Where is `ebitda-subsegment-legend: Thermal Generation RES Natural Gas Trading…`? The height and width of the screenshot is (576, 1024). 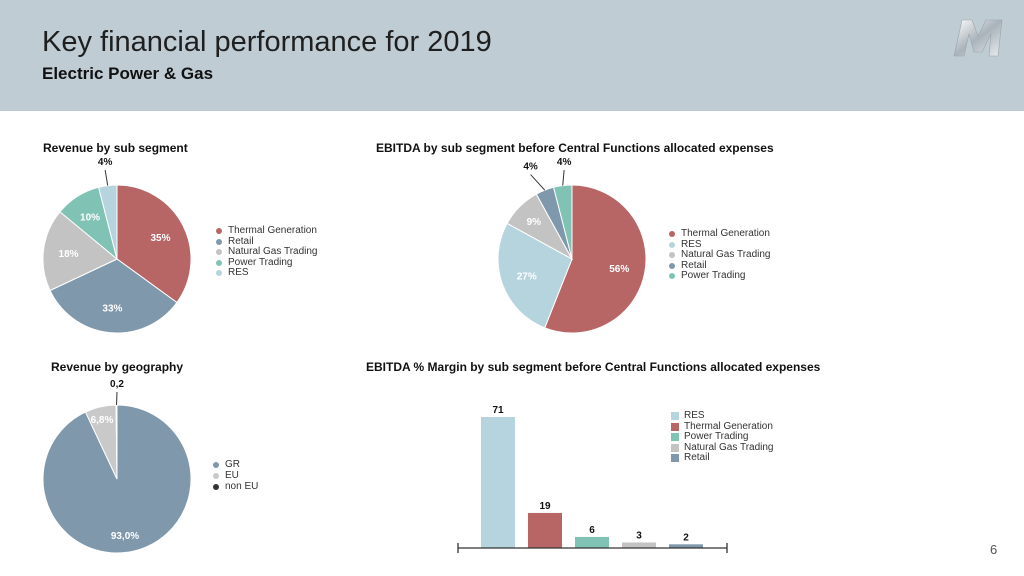 ebitda-subsegment-legend: Thermal Generation RES Natural Gas Trading… is located at coordinates (720, 255).